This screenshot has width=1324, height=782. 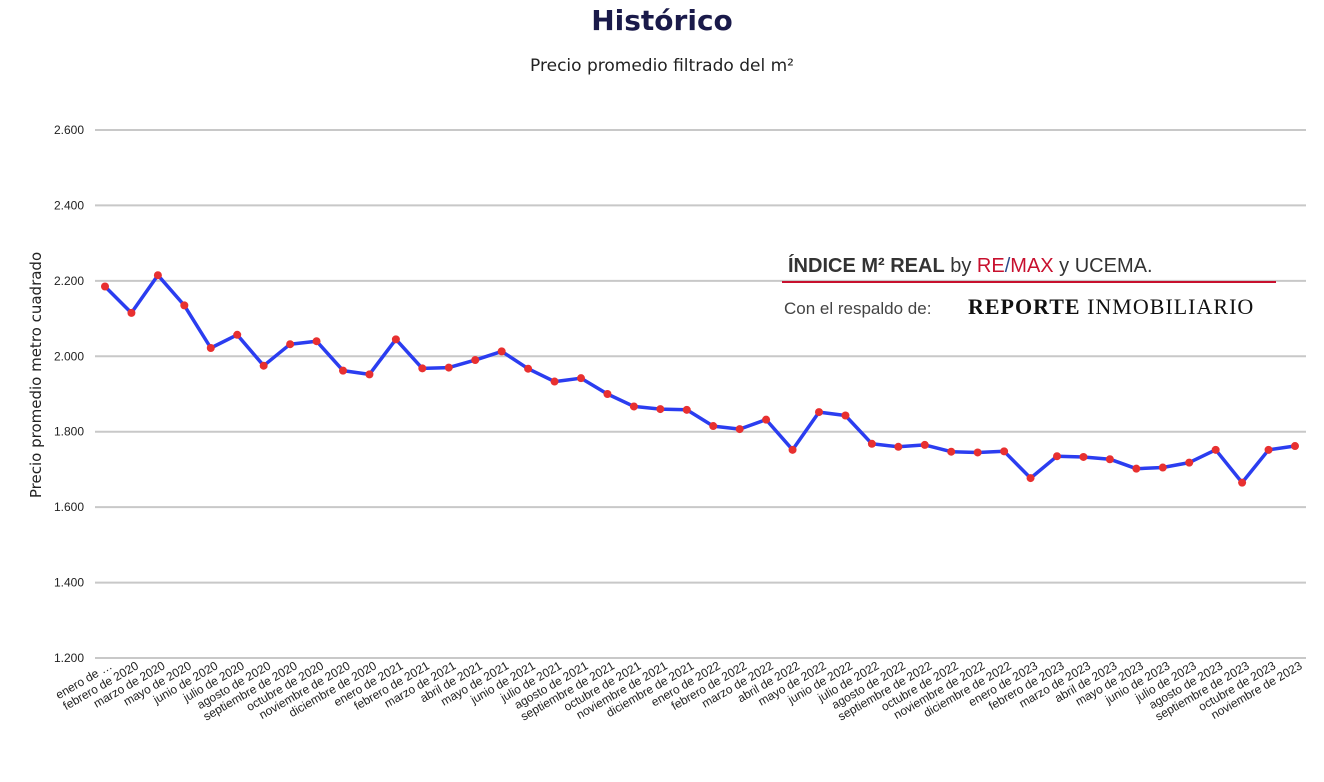 What do you see at coordinates (69, 507) in the screenshot?
I see `y-tick-label: 1.600` at bounding box center [69, 507].